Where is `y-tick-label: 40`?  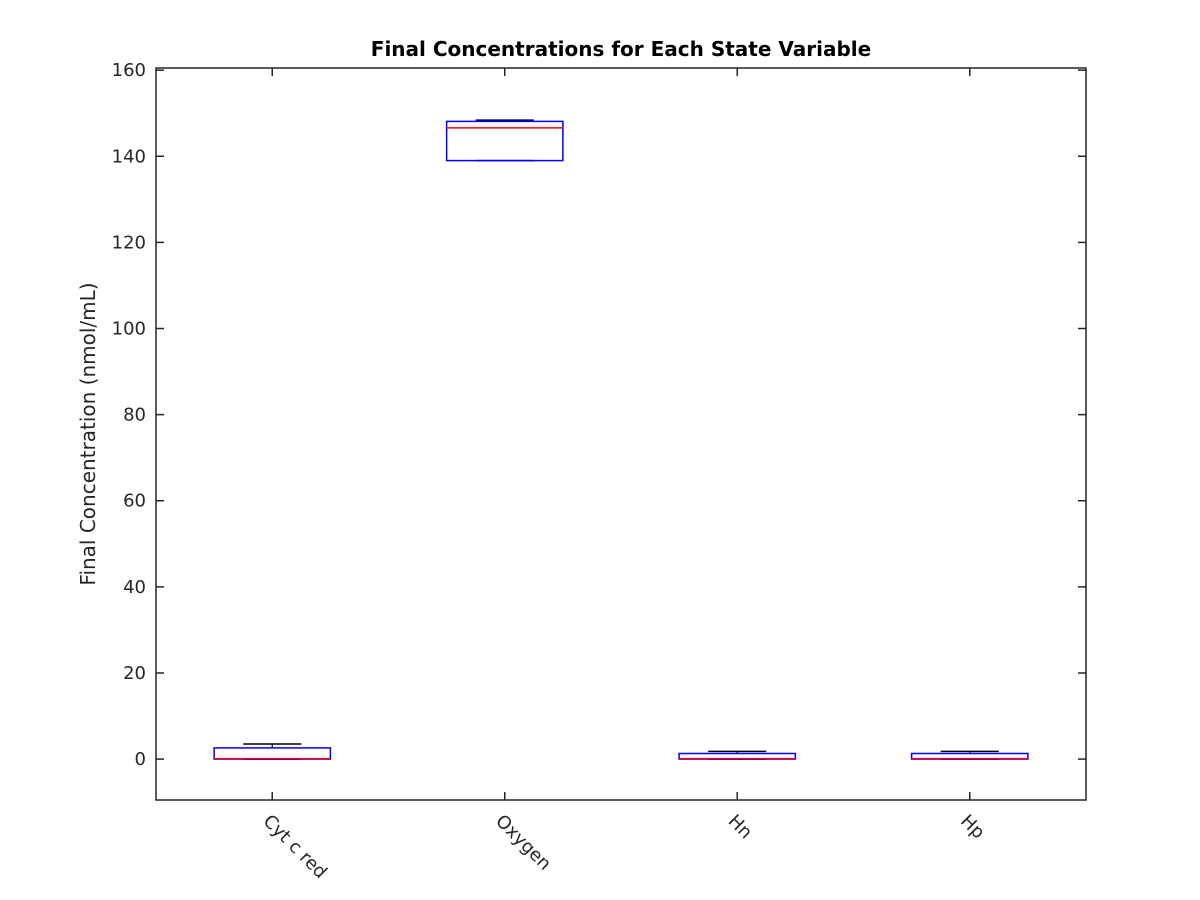 y-tick-label: 40 is located at coordinates (134, 587).